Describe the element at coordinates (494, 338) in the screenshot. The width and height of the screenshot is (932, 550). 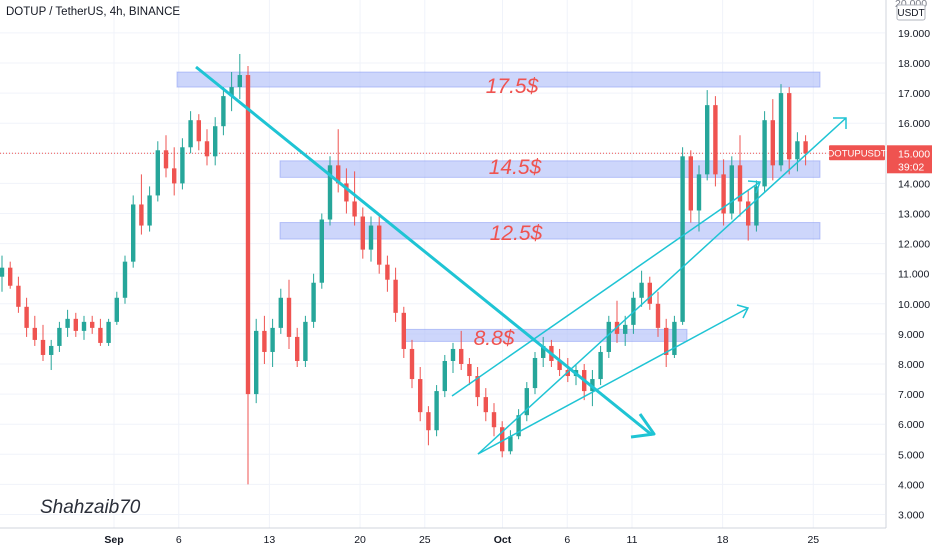
I see `level-label: 8.8$` at that location.